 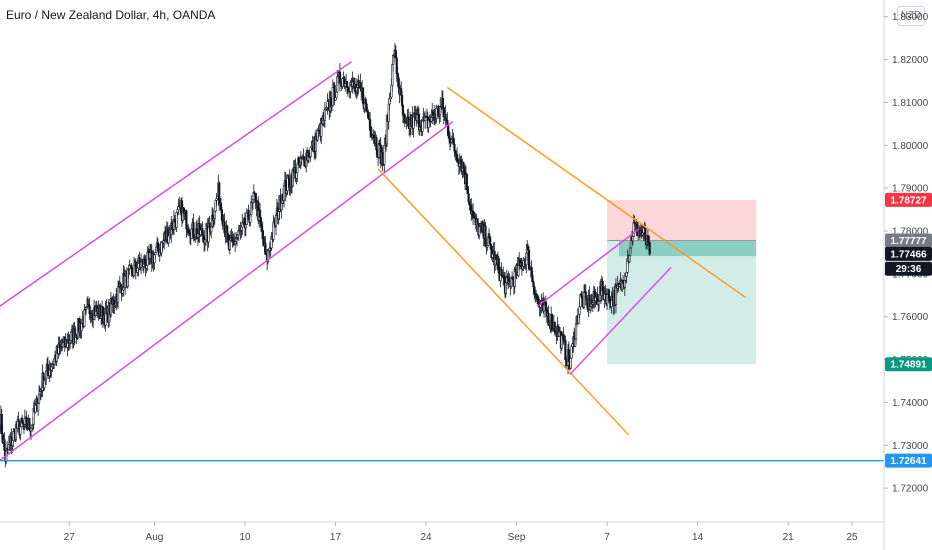 I want to click on price-tag-label: 1.72641, so click(x=908, y=461).